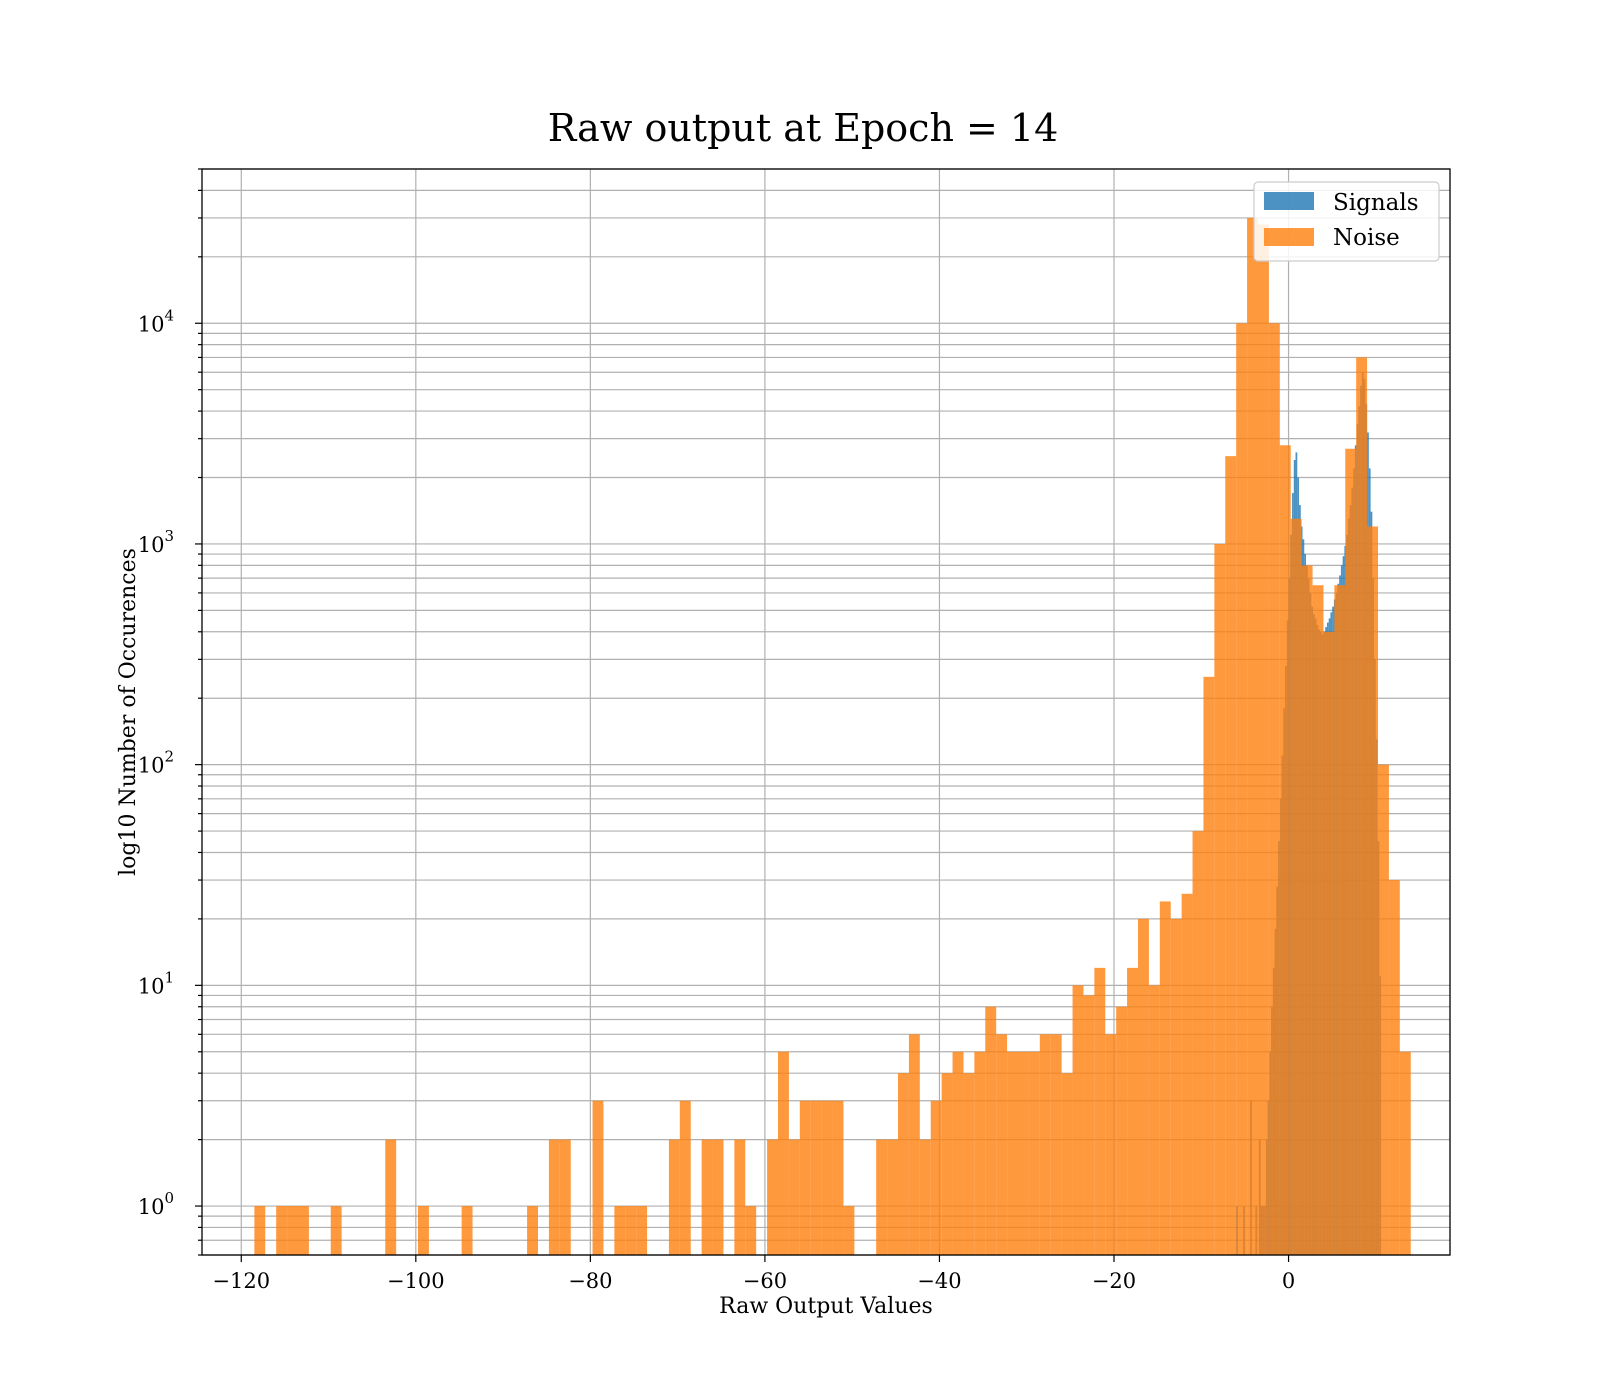 The height and width of the screenshot is (1400, 1600). What do you see at coordinates (803, 128) in the screenshot?
I see `chart-title: Raw output at Epoch = 14` at bounding box center [803, 128].